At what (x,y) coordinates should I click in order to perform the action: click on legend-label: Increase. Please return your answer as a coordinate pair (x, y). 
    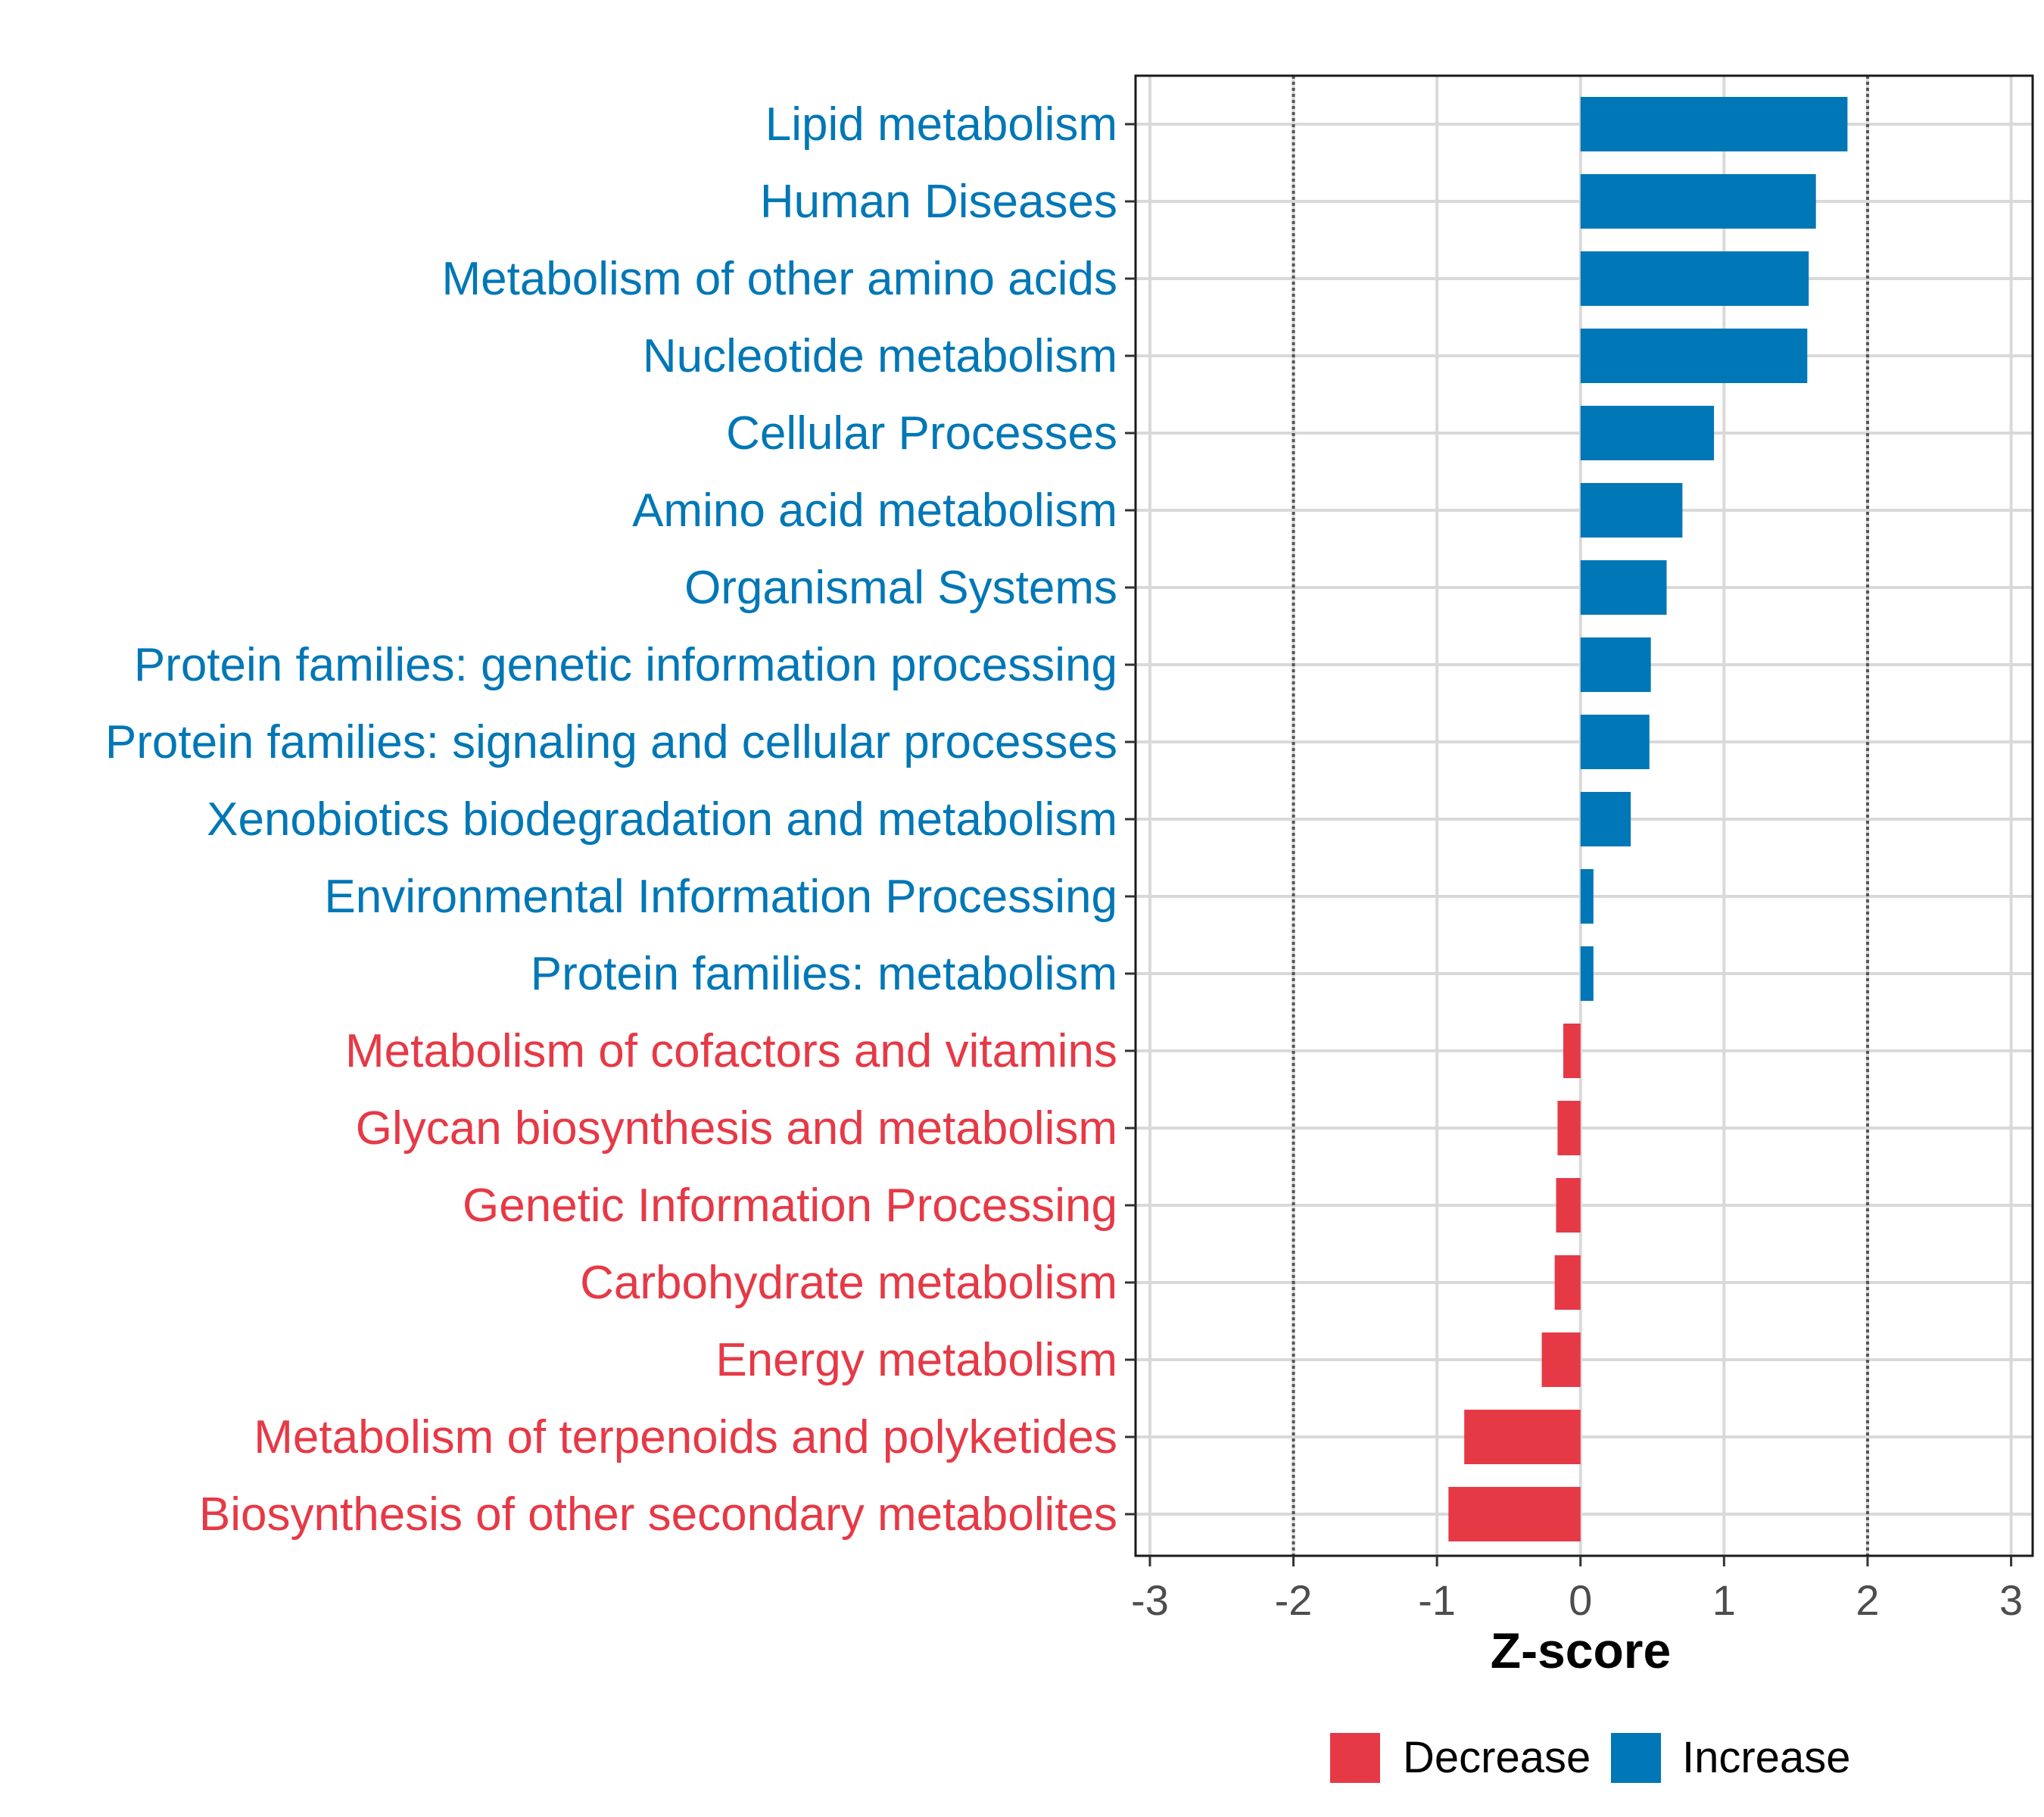
    Looking at the image, I should click on (1766, 1757).